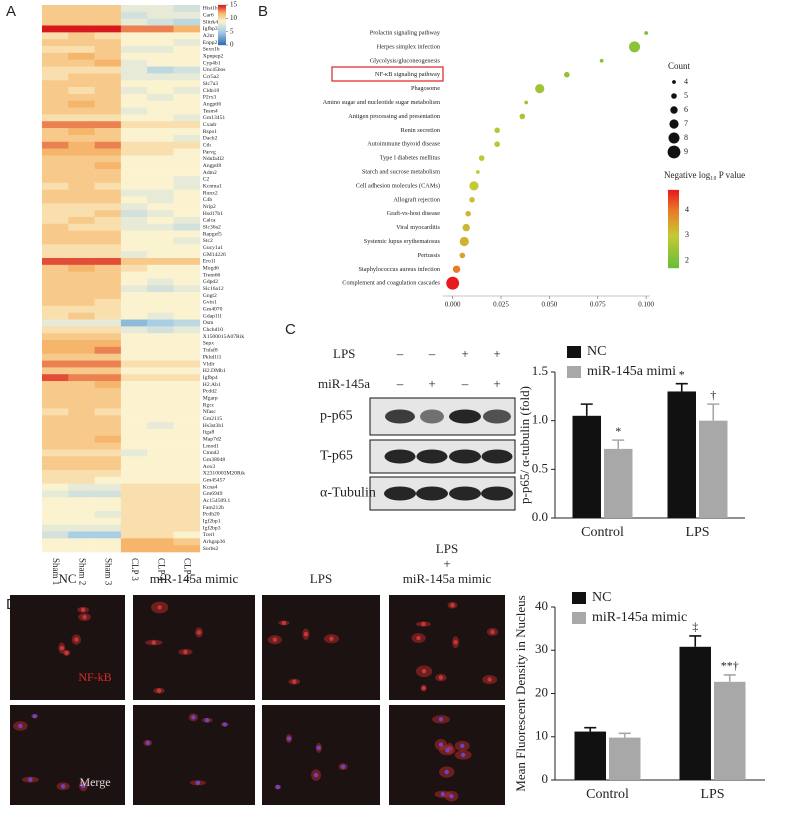 The width and height of the screenshot is (785, 820). Describe the element at coordinates (501, 305) in the screenshot. I see `x-tick-label: 0.025` at that location.